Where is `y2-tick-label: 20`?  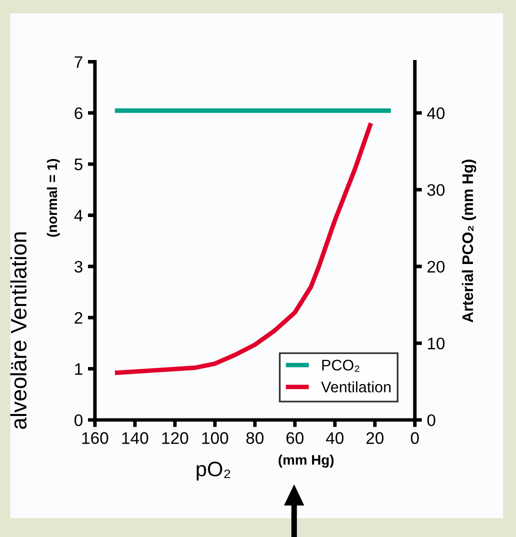 y2-tick-label: 20 is located at coordinates (436, 266).